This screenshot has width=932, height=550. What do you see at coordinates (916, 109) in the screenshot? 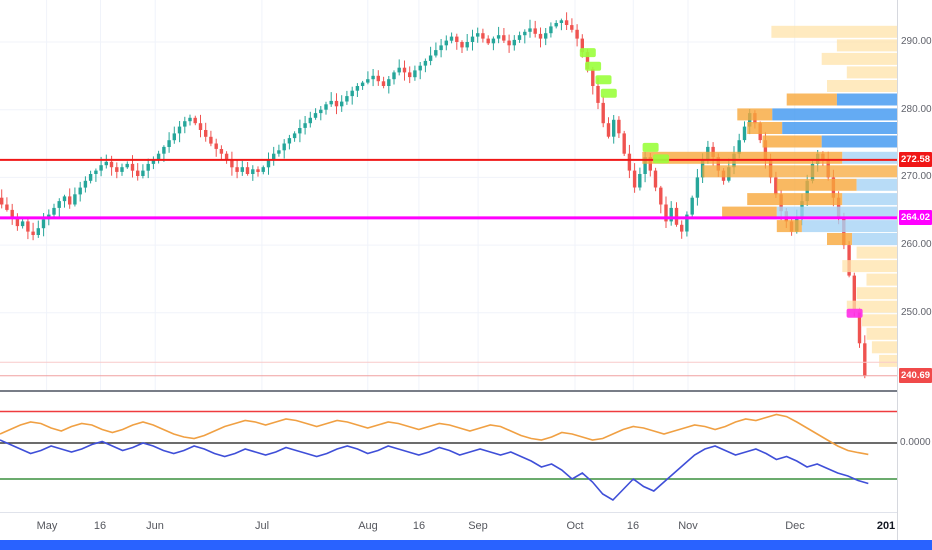
I see `price-tick-label: 280.00` at bounding box center [916, 109].